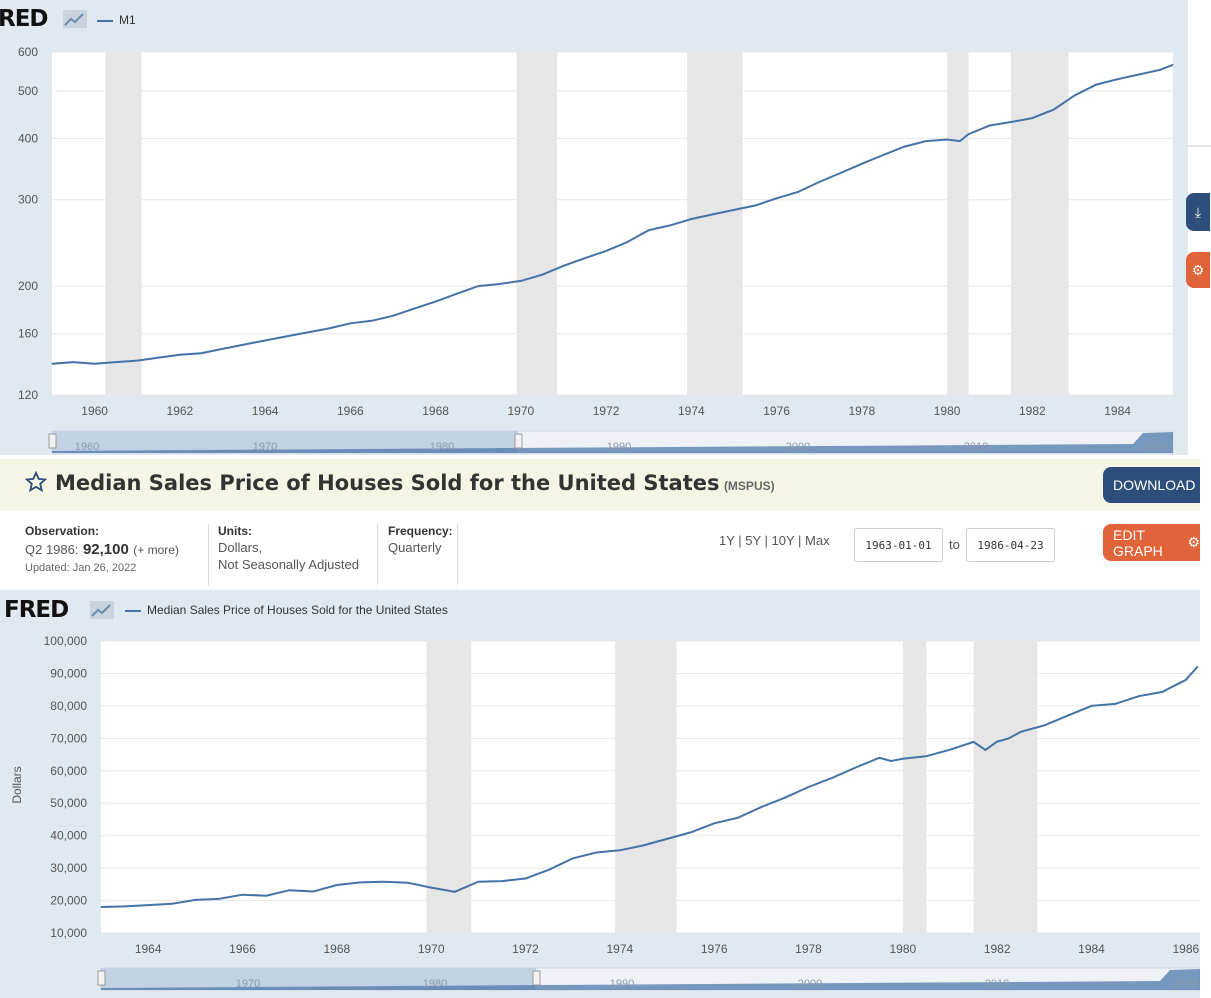  What do you see at coordinates (288, 564) in the screenshot?
I see `units-line2: Not Seasonally Adjusted` at bounding box center [288, 564].